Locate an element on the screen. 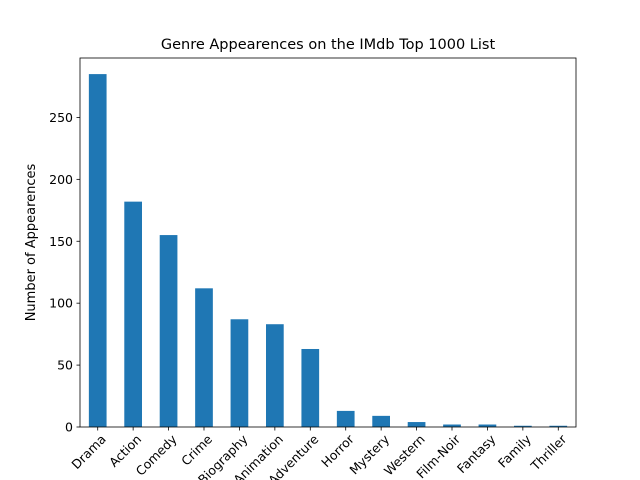 The height and width of the screenshot is (480, 640). bar-family is located at coordinates (523, 426).